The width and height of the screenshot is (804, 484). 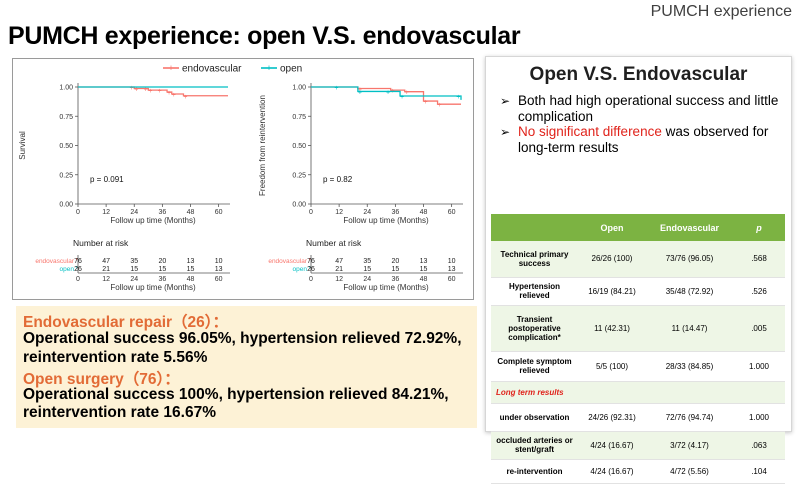 What do you see at coordinates (759, 259) in the screenshot?
I see `p-value: .568` at bounding box center [759, 259].